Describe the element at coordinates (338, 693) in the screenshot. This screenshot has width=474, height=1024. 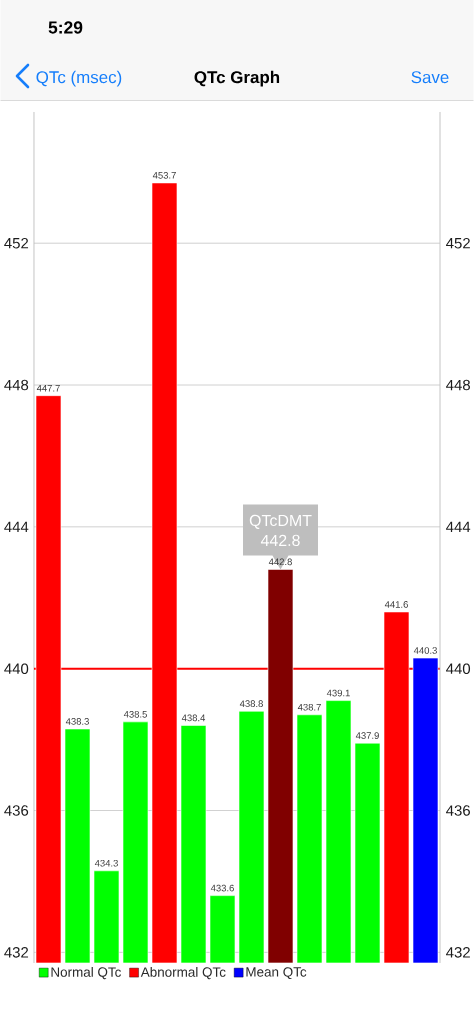
I see `data-label: 439.1` at that location.